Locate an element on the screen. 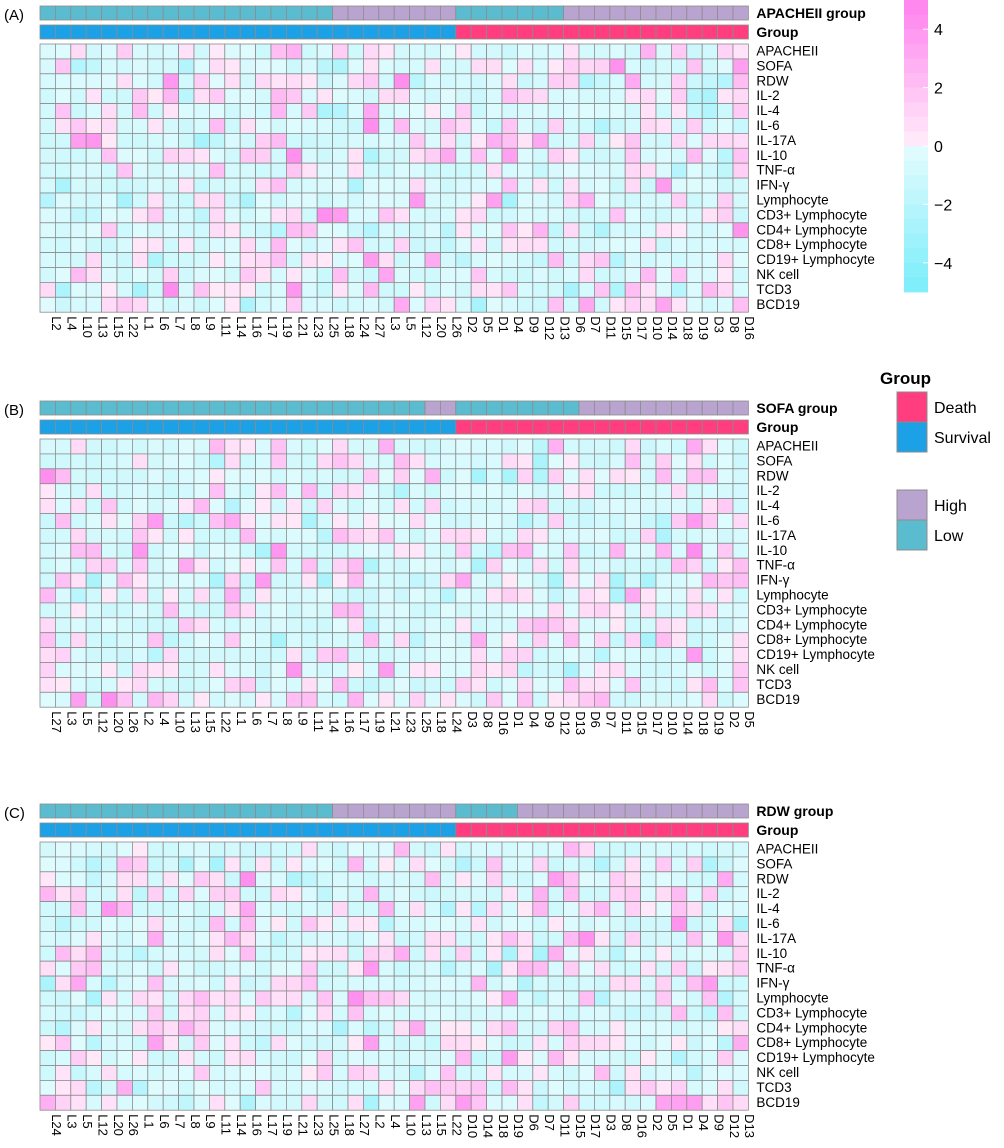 The height and width of the screenshot is (1148, 1004). heat-cell-apacheii-l9 is located at coordinates (201, 51).